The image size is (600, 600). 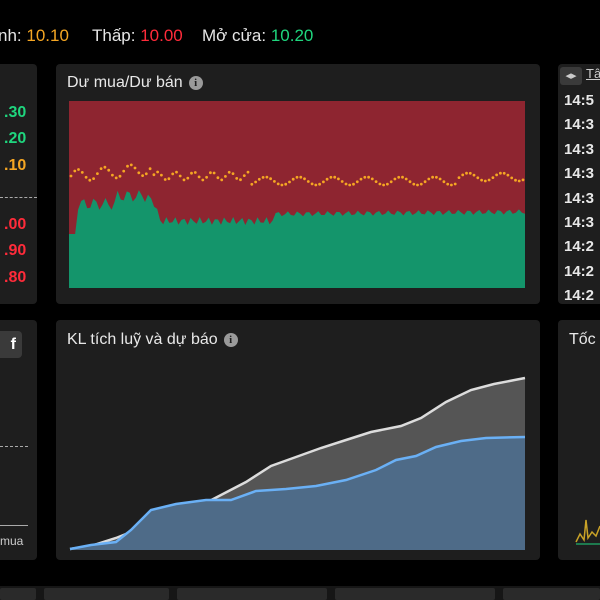 I want to click on header-bar: nh: 10.10 Thấp: 10.00 Mở cửa: 10.20, so click(x=300, y=30).